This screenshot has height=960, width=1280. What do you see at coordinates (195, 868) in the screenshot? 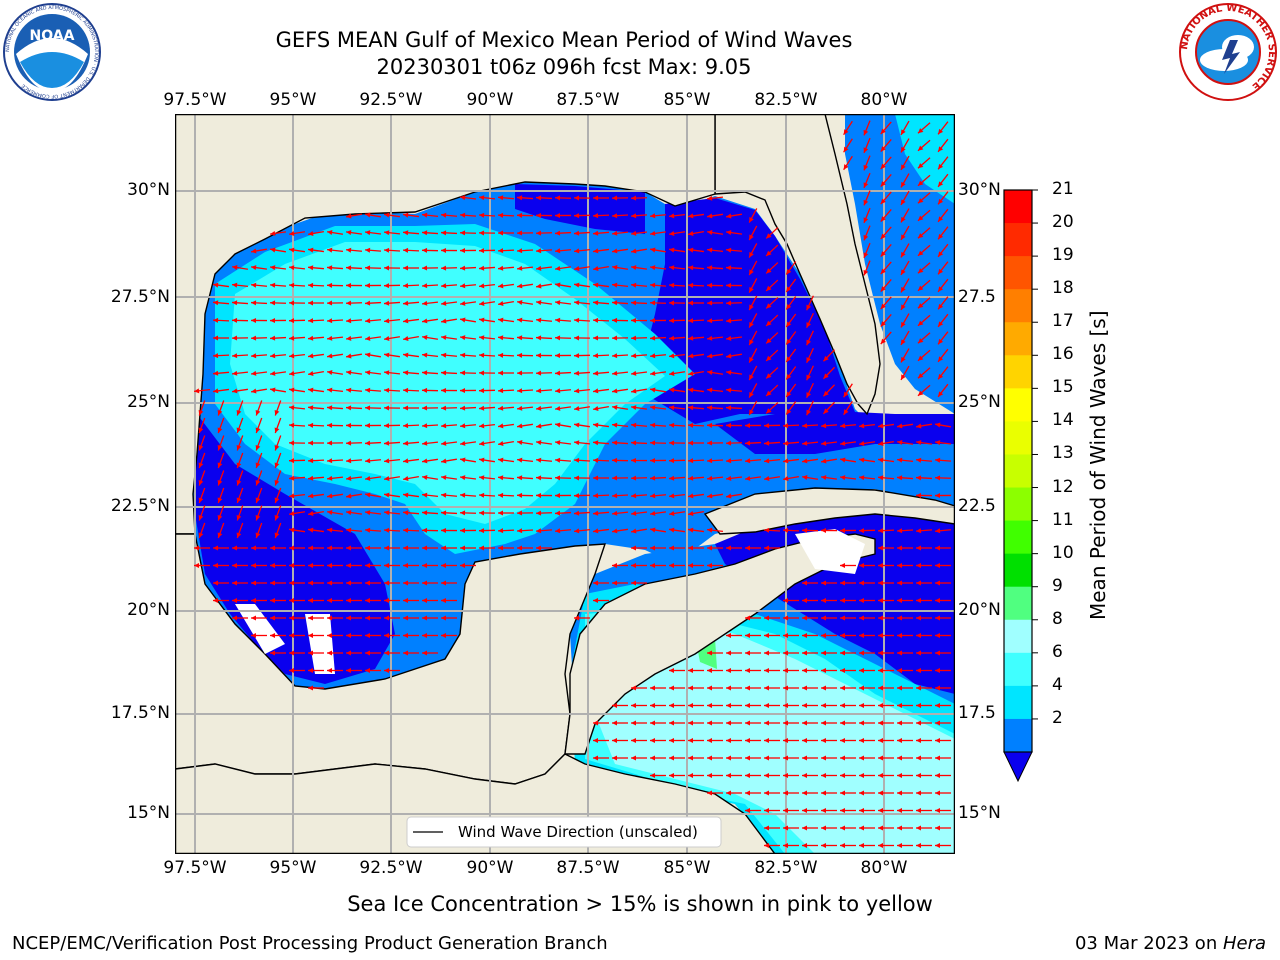
I see `lon-tick-bottom: 97.5°W` at bounding box center [195, 868].